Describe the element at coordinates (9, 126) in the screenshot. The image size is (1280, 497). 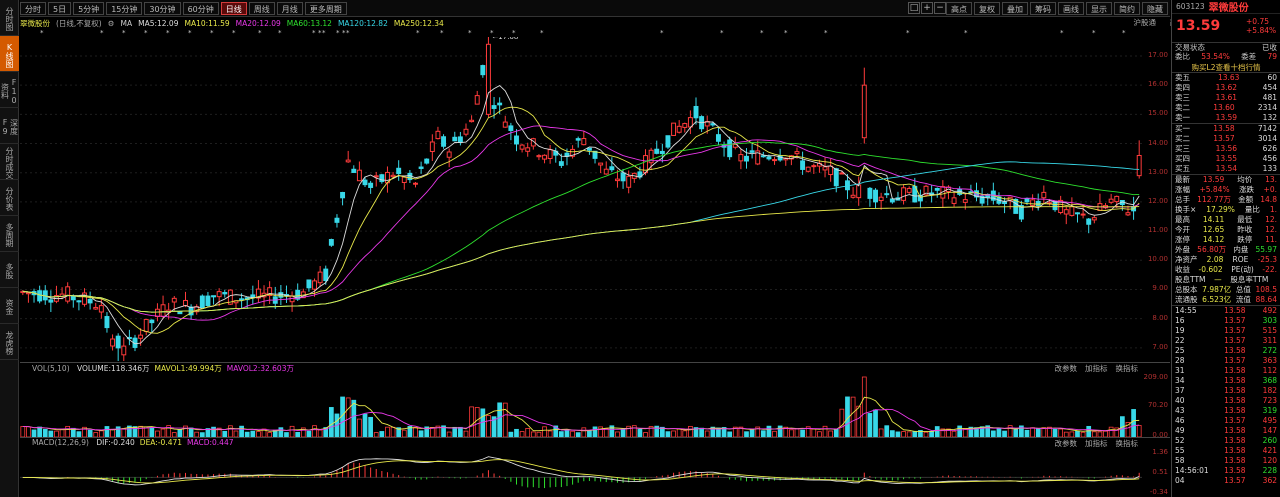
I see `sidebar-item-3: 深度F9` at that location.